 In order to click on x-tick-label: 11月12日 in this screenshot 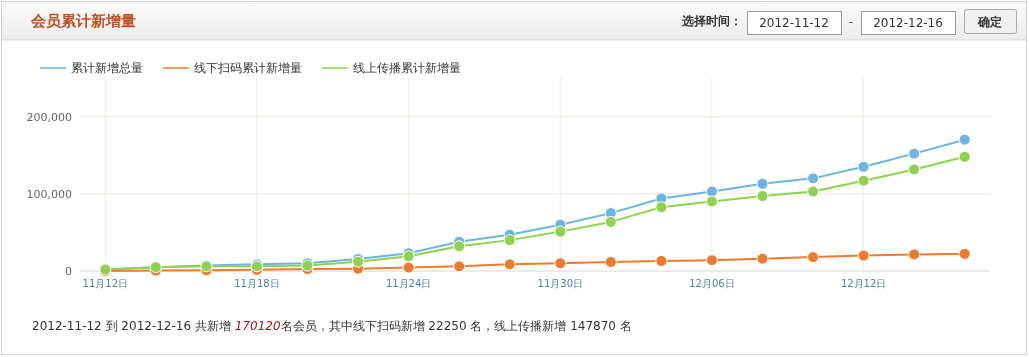, I will do `click(105, 283)`.